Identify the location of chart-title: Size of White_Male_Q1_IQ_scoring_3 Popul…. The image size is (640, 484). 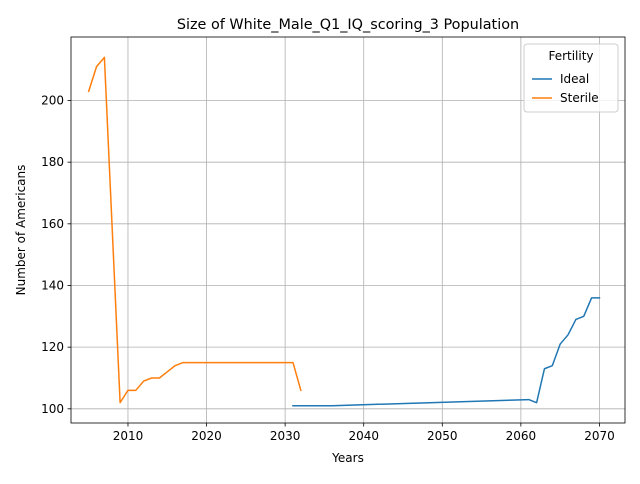
(348, 25).